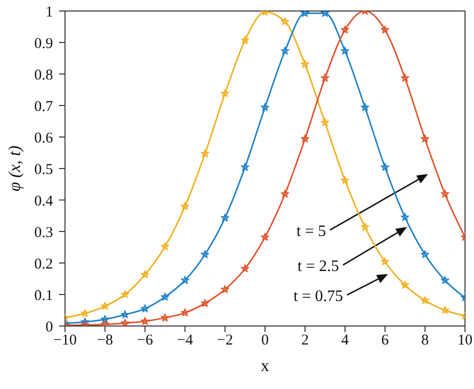  I want to click on y-tick-label: 0.2, so click(43, 264).